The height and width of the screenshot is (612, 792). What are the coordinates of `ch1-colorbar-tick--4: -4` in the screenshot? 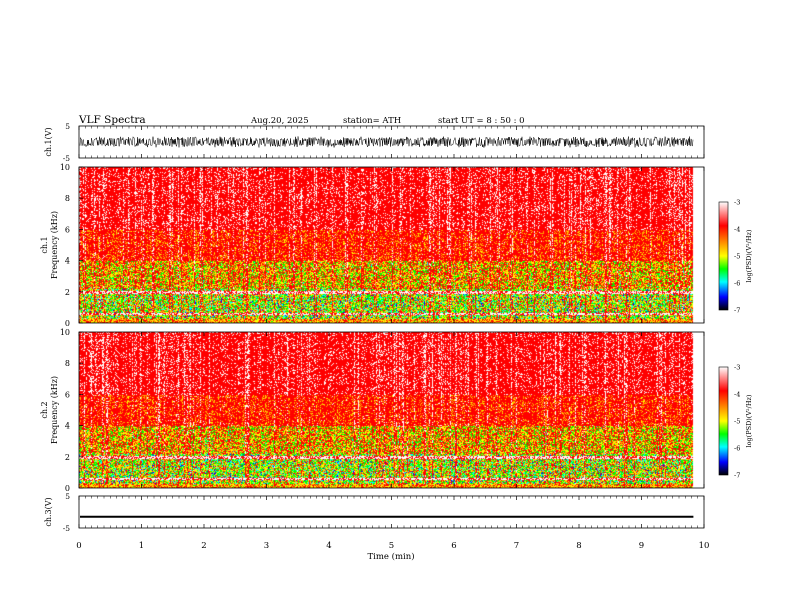 It's located at (737, 230).